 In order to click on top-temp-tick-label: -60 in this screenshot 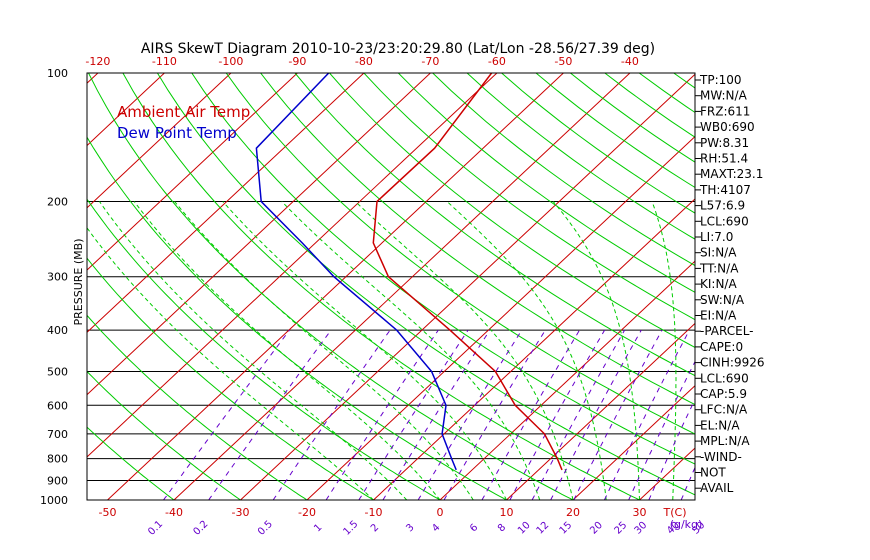, I will do `click(497, 61)`.